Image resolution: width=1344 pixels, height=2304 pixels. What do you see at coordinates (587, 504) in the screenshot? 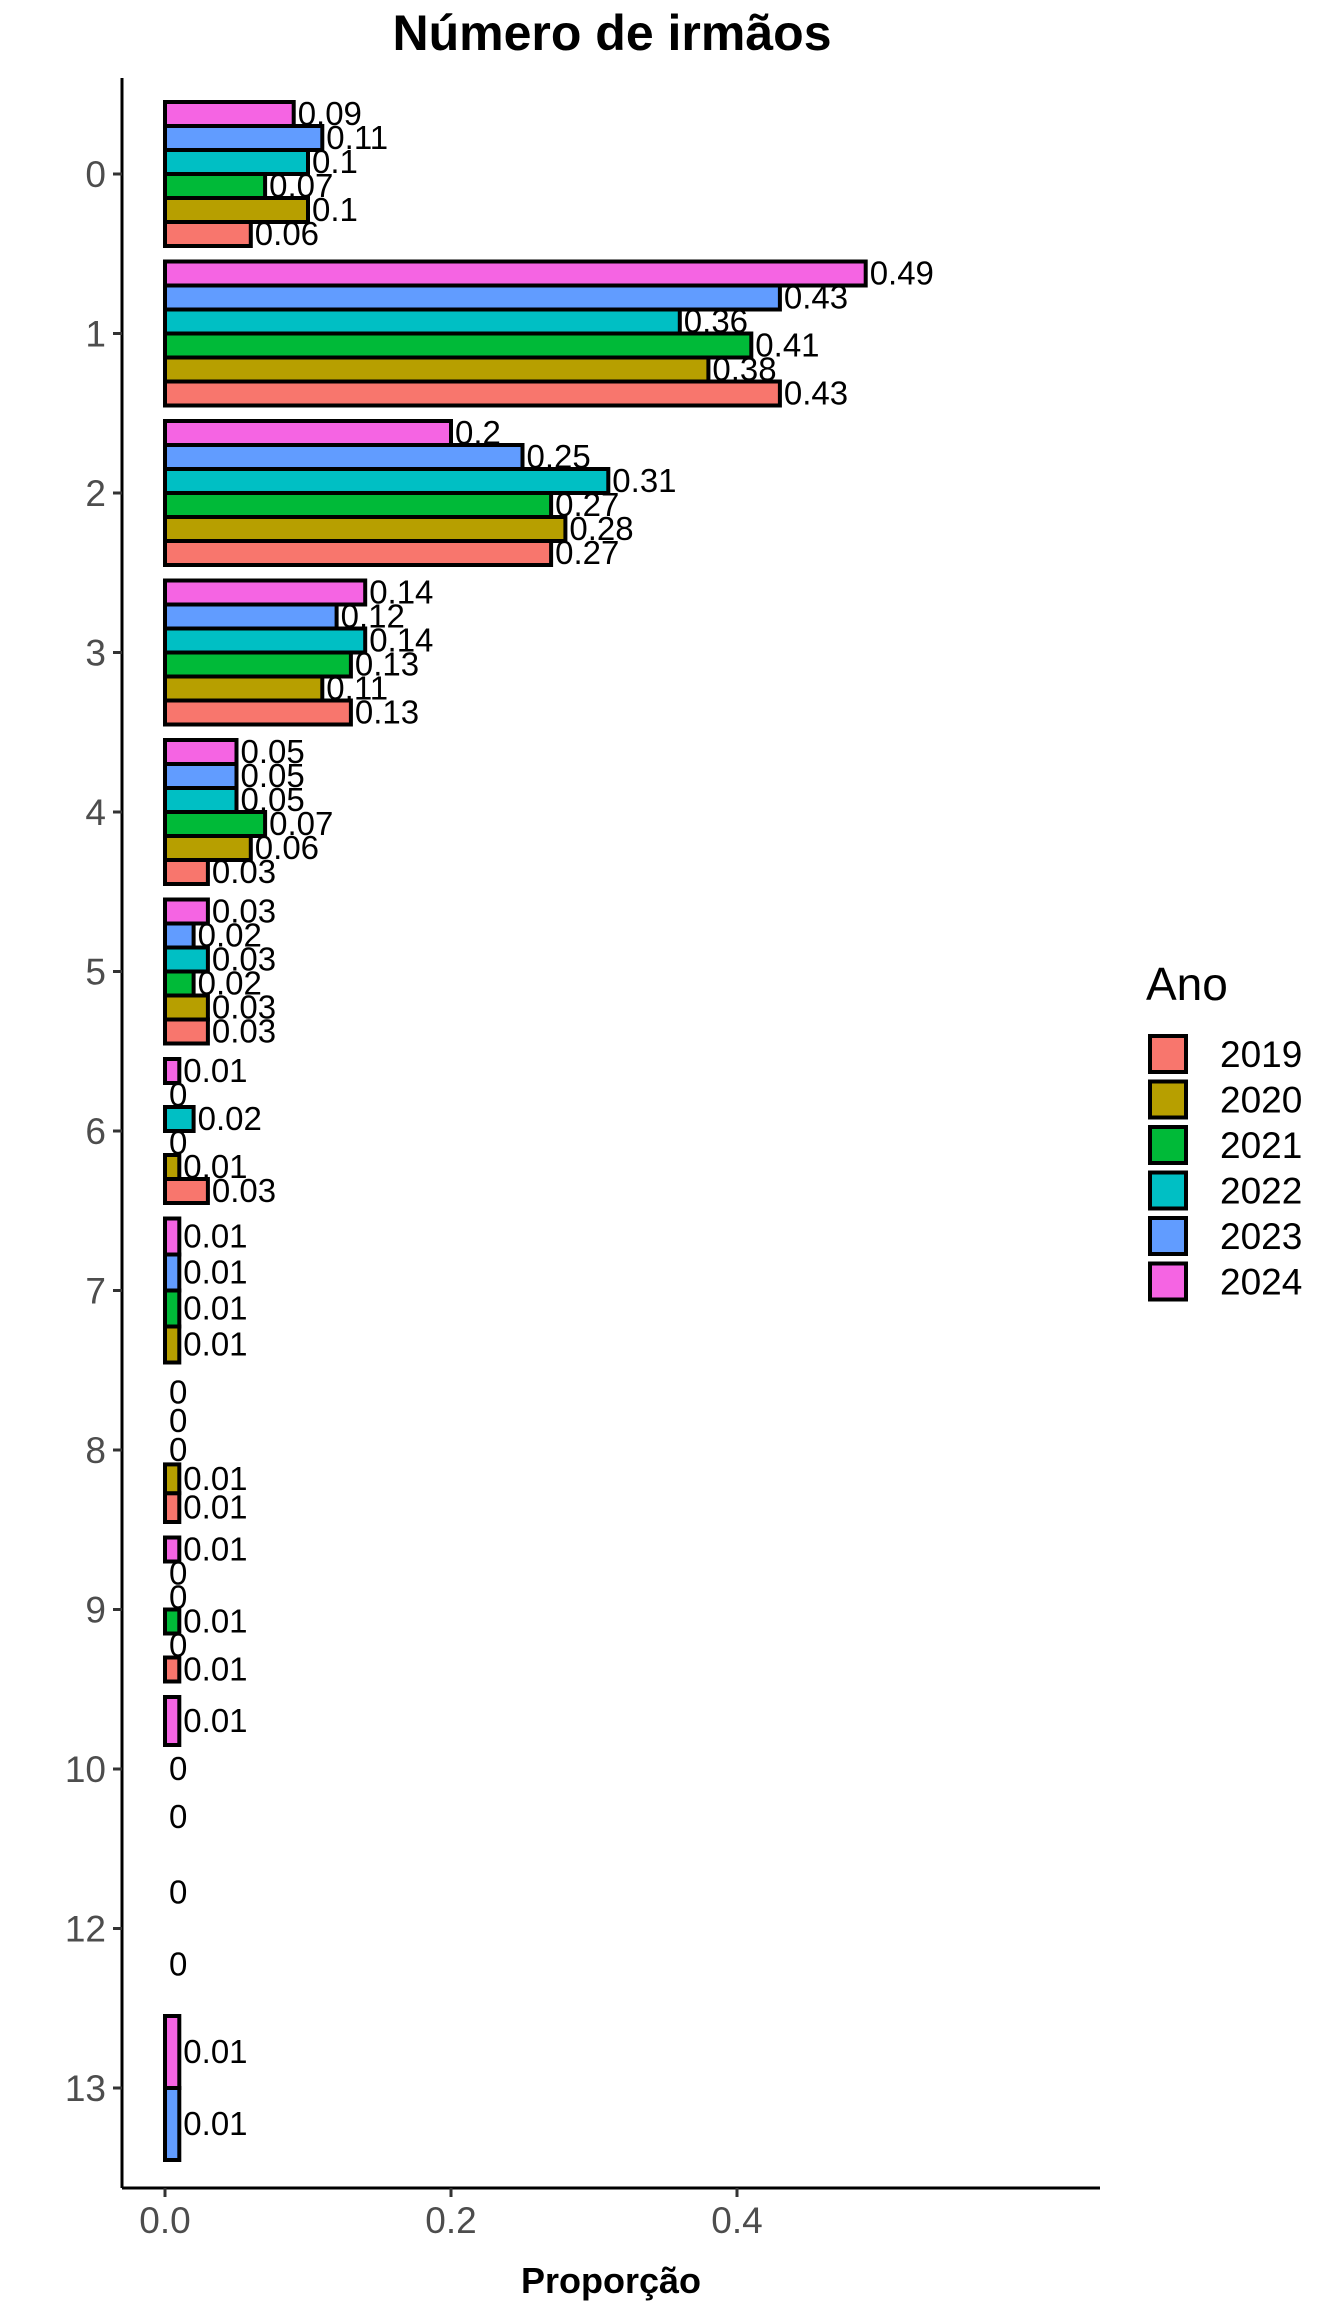
I see `data-label-2-2021: 0.27` at bounding box center [587, 504].